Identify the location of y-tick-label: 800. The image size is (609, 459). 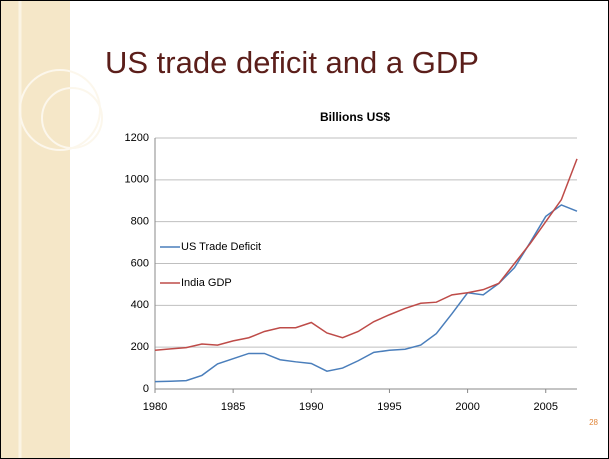
(140, 222).